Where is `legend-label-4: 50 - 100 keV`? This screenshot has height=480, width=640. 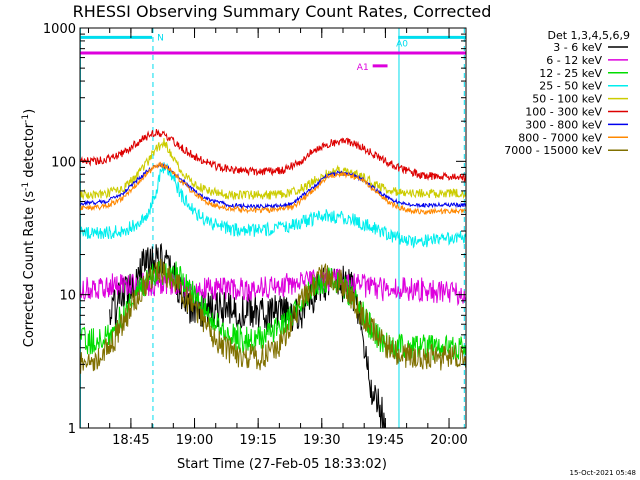 legend-label-4: 50 - 100 keV is located at coordinates (567, 99).